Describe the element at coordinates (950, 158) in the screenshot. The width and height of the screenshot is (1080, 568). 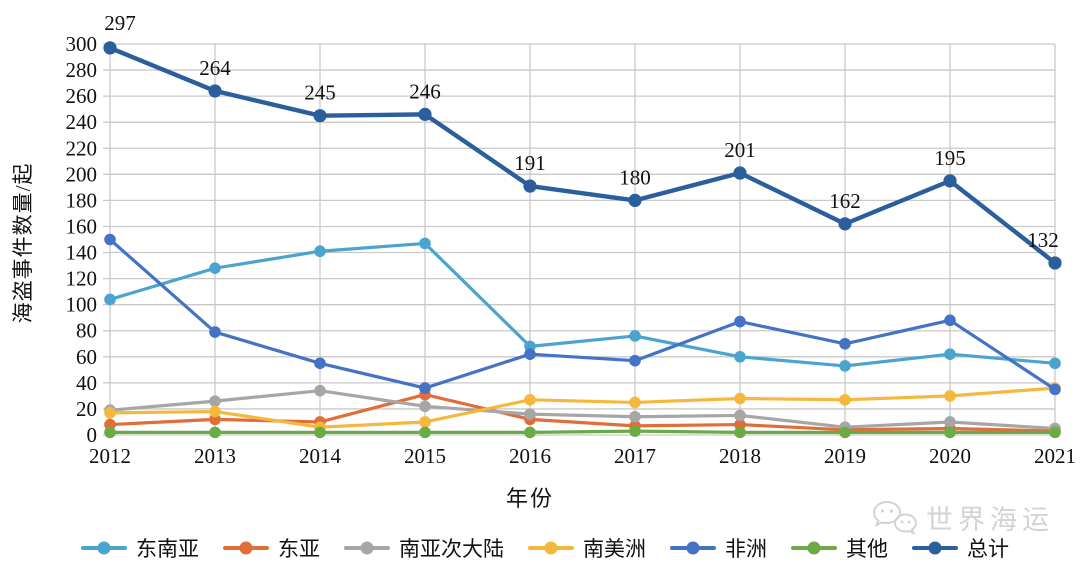
I see `total-data-label: 195` at that location.